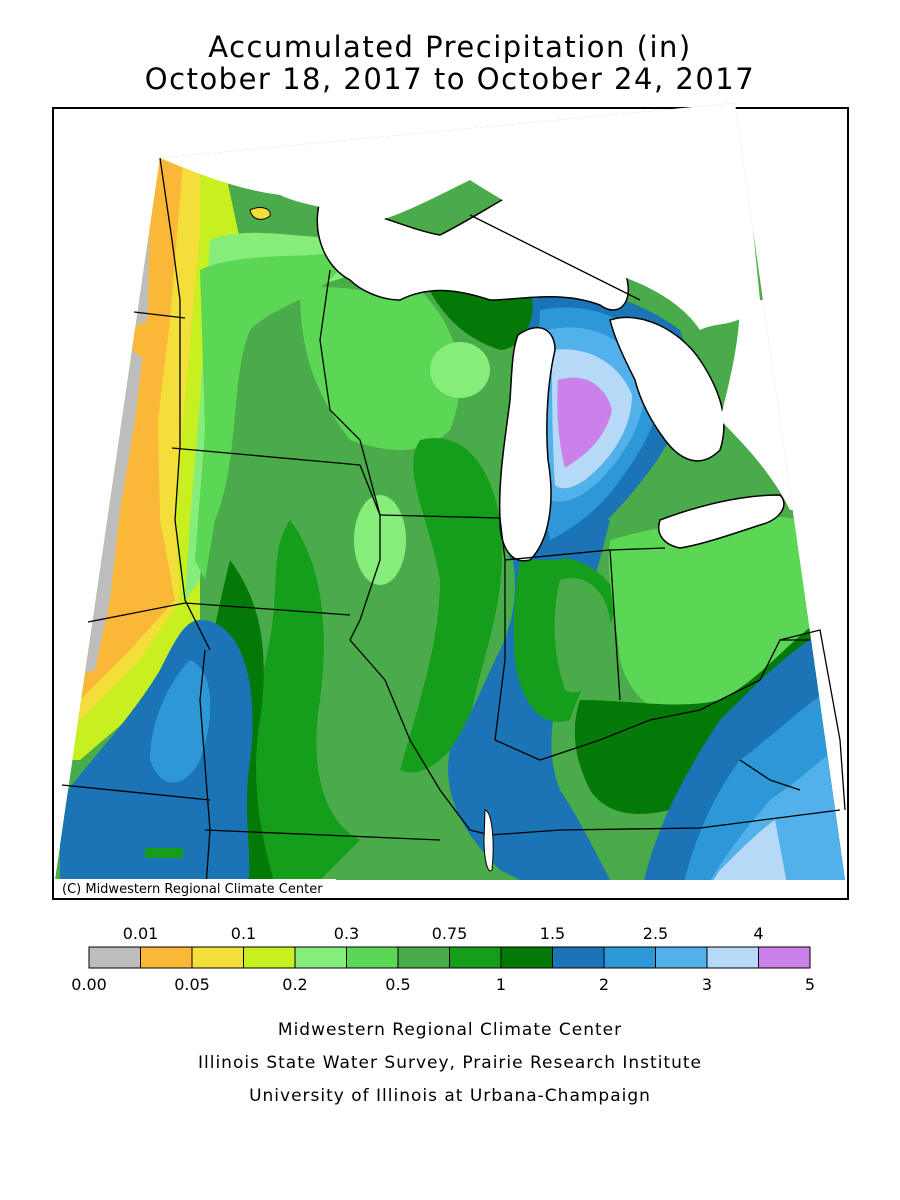  What do you see at coordinates (180, 721) in the screenshot?
I see `zone-2-25-mo` at bounding box center [180, 721].